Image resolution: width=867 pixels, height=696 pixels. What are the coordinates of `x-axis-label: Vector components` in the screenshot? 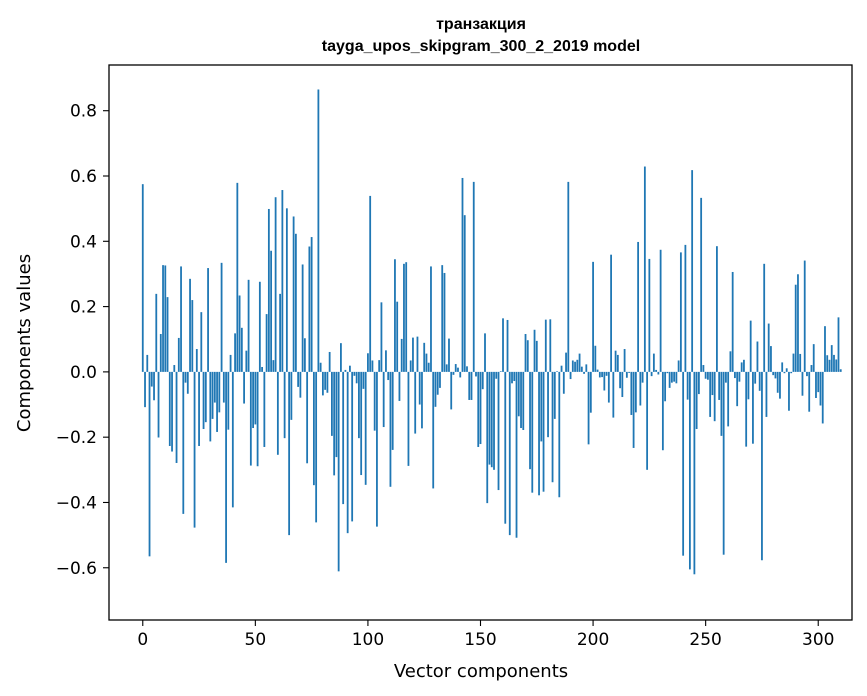 It's located at (481, 671).